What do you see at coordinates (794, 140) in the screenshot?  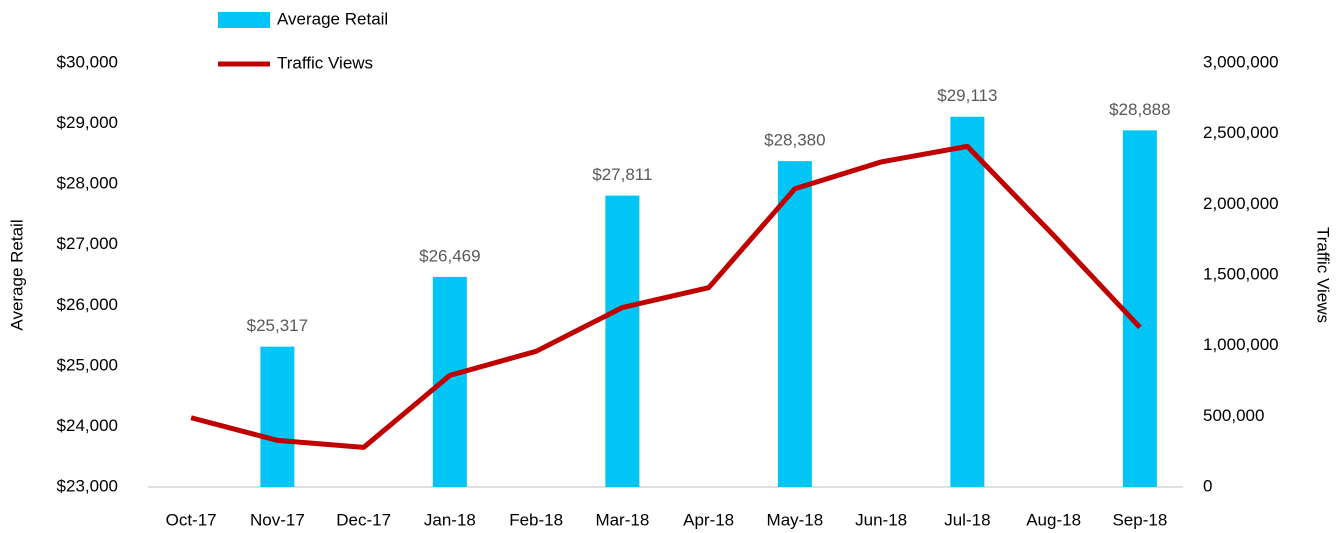 I see `data-label: $28,380` at bounding box center [794, 140].